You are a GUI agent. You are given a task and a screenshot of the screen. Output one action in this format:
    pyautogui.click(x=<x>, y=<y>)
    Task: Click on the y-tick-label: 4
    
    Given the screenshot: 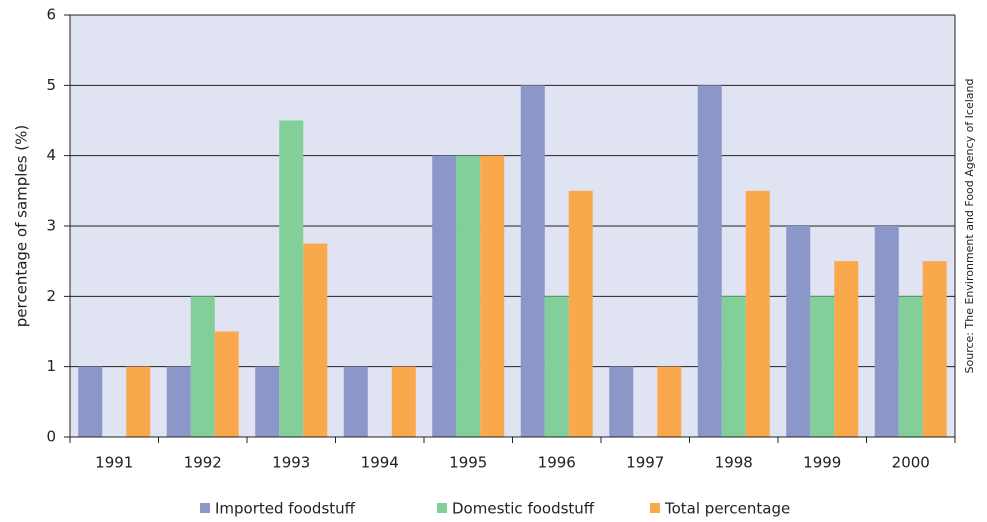 What is the action you would take?
    pyautogui.click(x=51, y=155)
    